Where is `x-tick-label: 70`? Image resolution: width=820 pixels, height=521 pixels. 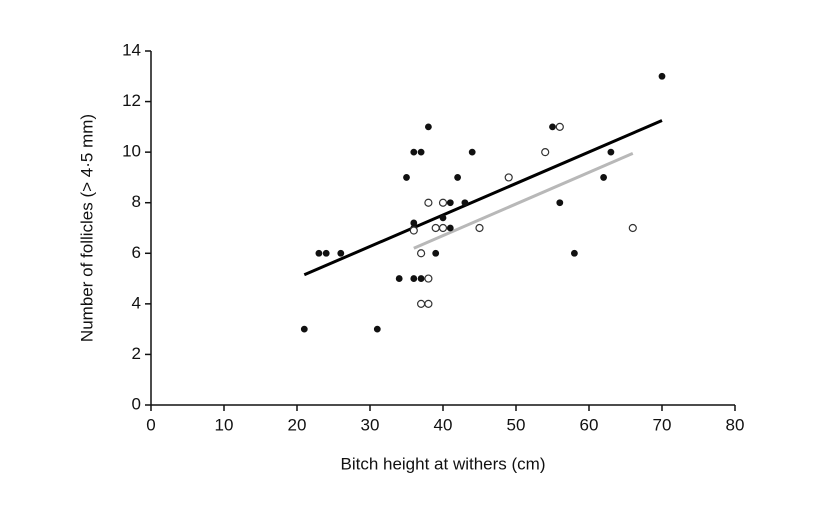
x-tick-label: 70 is located at coordinates (662, 424).